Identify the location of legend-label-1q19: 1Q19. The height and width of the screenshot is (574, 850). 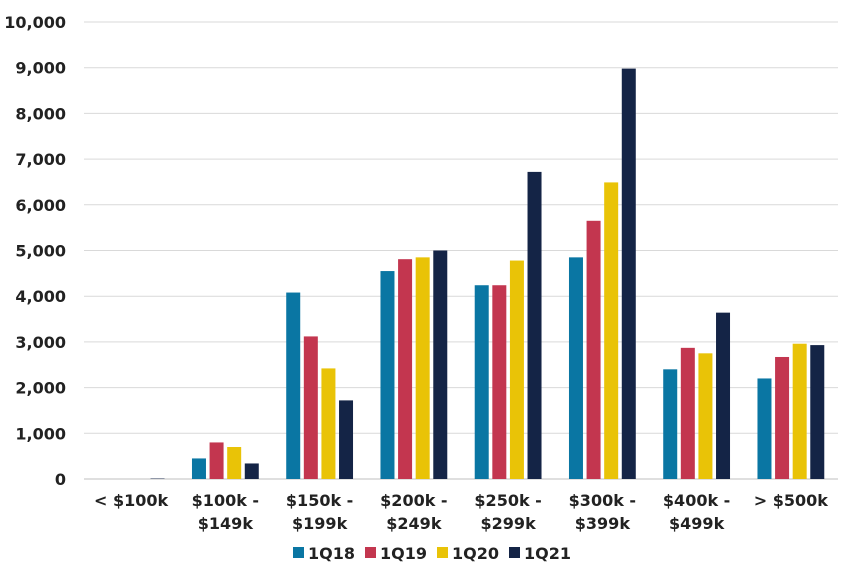
(403, 553).